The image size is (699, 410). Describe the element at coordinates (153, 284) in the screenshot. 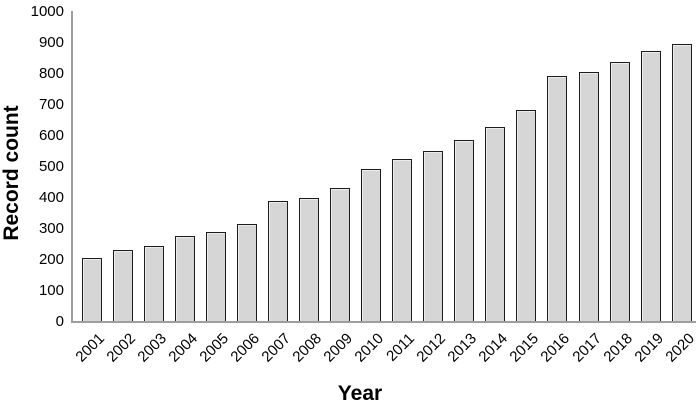

I see `bar-2003` at that location.